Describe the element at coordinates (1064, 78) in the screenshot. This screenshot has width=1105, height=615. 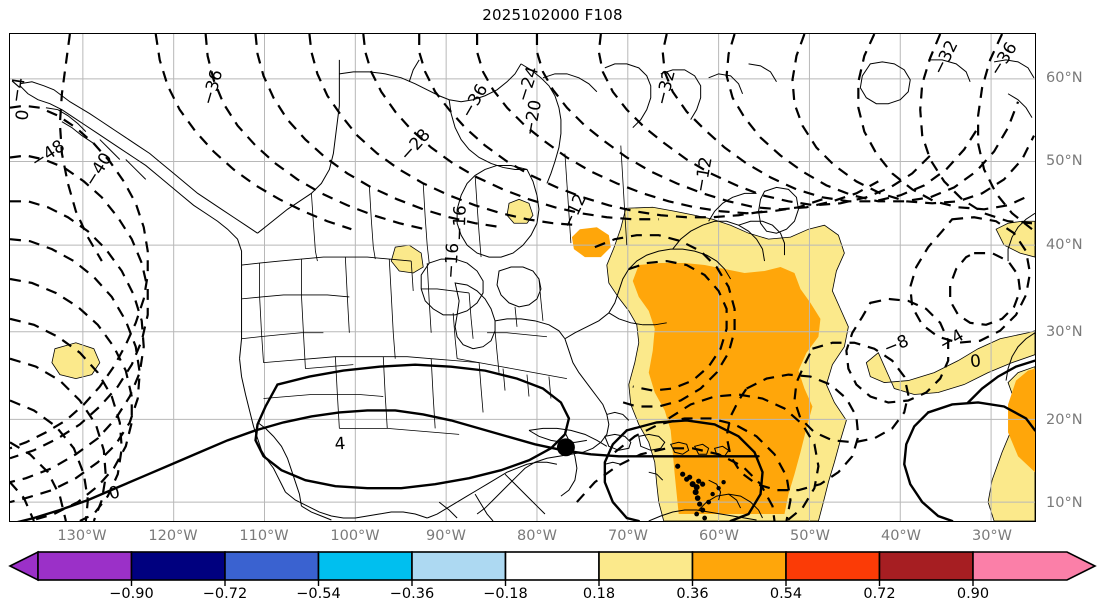
I see `lat-tick-60n: 60°N` at that location.